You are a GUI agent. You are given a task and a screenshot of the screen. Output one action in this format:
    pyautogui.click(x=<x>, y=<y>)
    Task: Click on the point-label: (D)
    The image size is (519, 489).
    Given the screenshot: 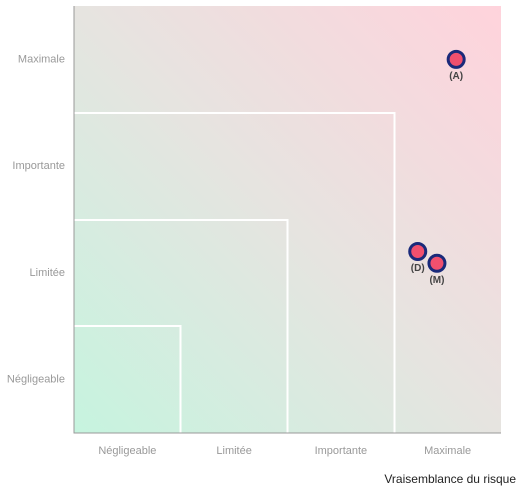 What is the action you would take?
    pyautogui.click(x=418, y=268)
    